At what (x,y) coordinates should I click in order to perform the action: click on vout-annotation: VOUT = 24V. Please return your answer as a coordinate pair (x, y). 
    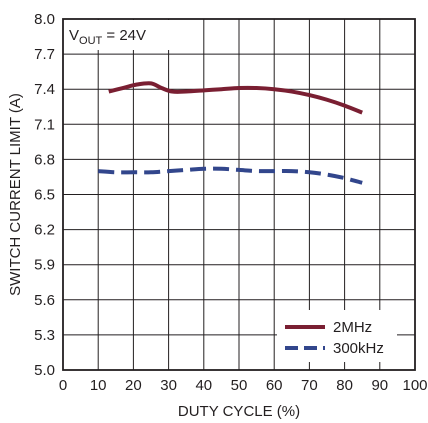
    Looking at the image, I should click on (119, 35).